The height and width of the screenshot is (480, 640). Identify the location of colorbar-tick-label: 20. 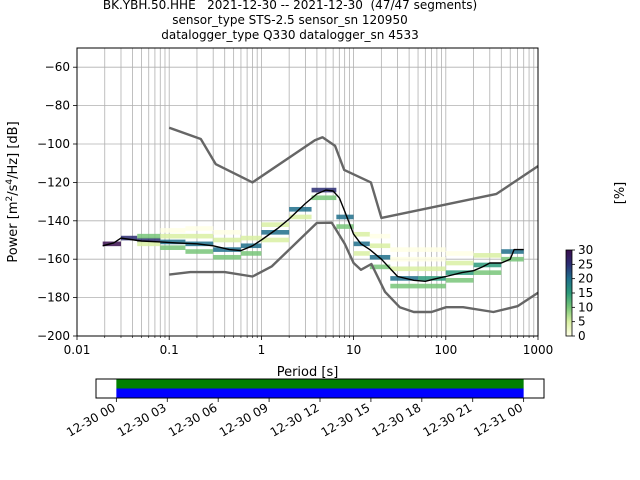
(585, 279).